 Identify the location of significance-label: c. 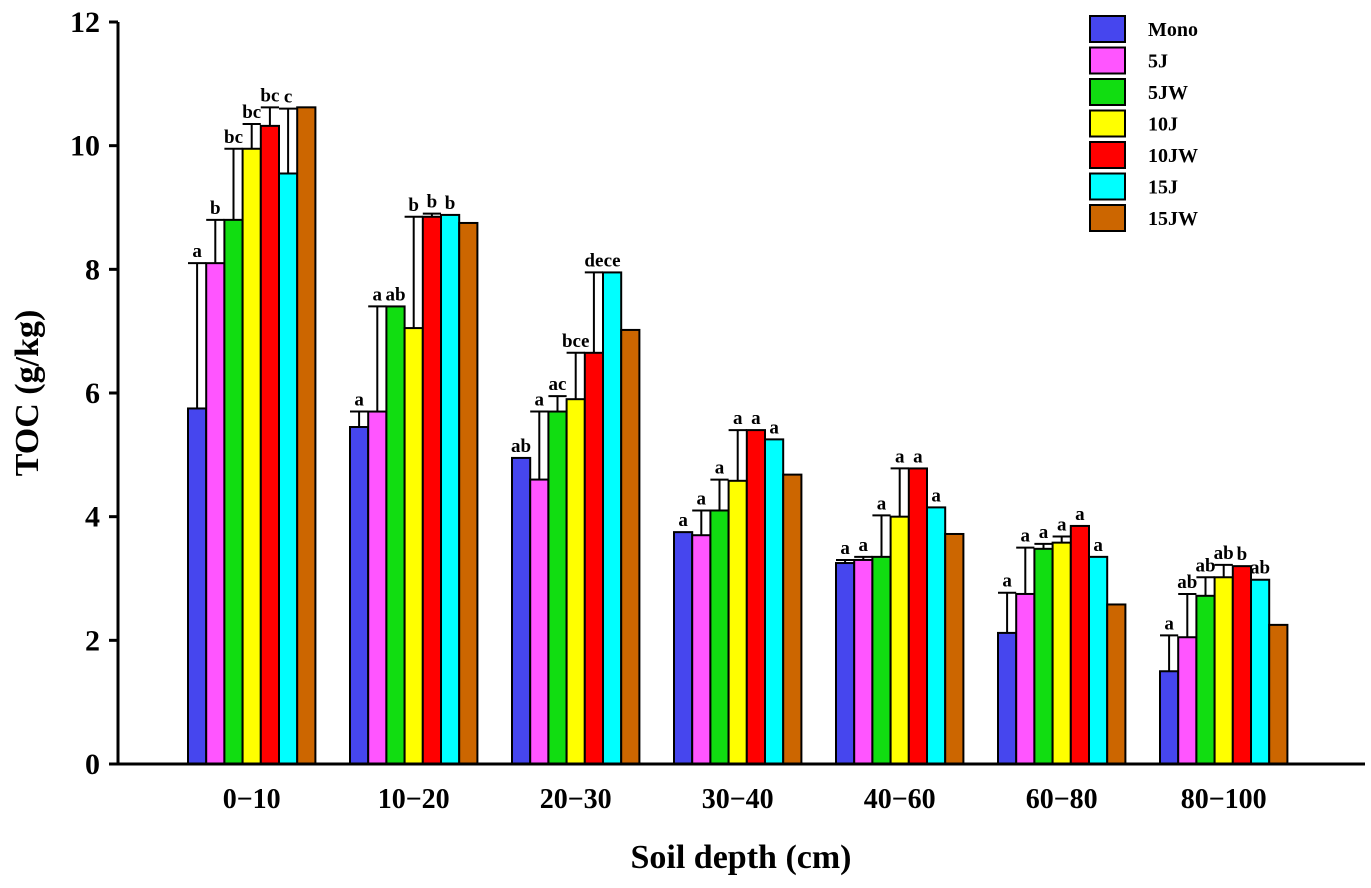
(288, 97).